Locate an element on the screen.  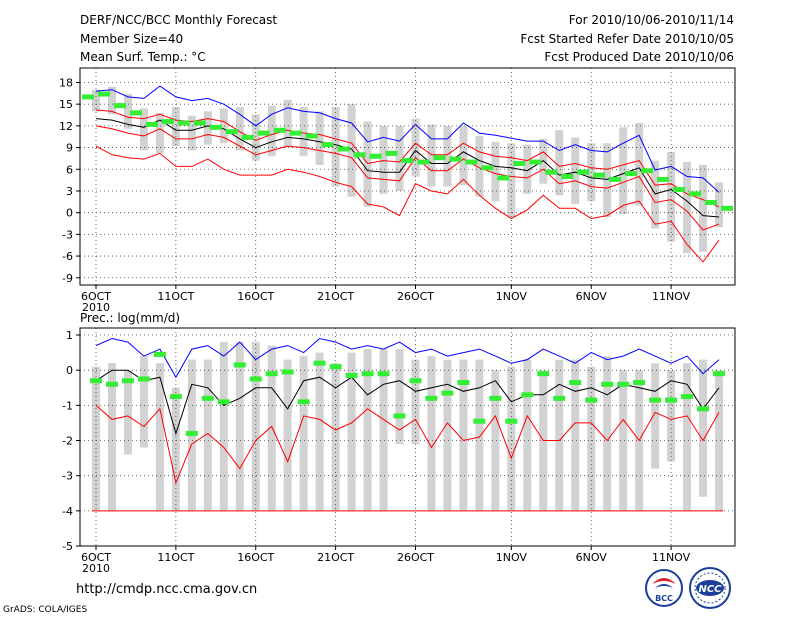
series-line-min is located at coordinates (407, 204).